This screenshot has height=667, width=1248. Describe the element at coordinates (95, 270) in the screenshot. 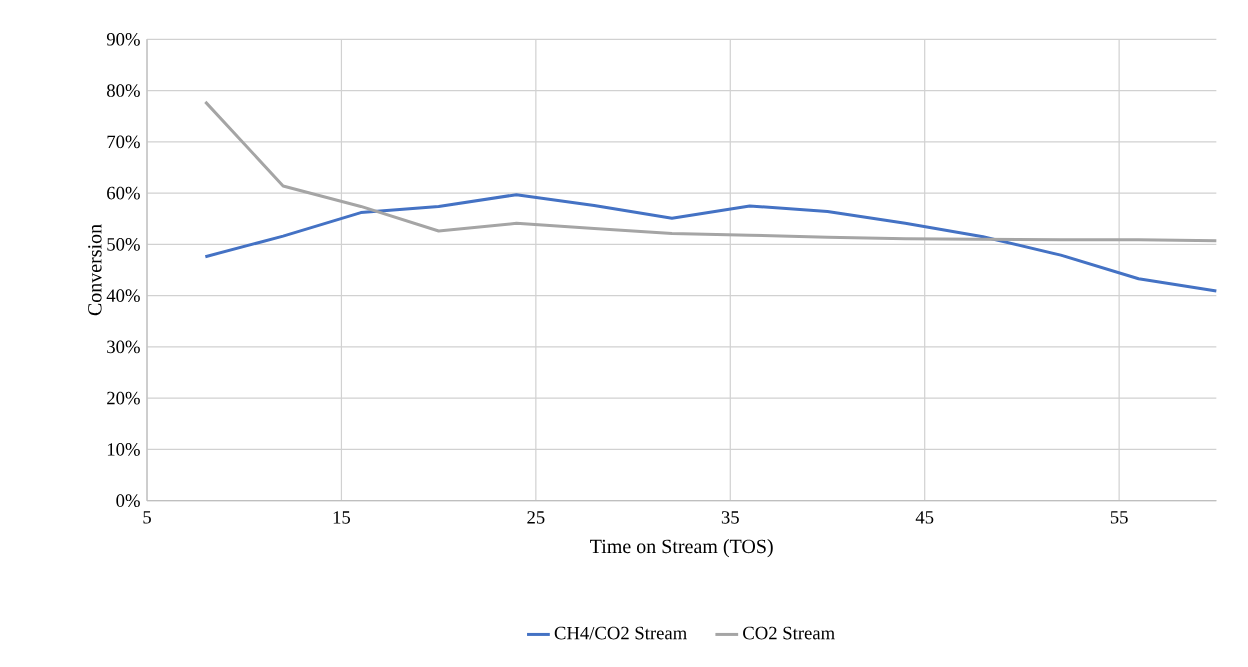

I see `y-axis-title: Conversion` at that location.